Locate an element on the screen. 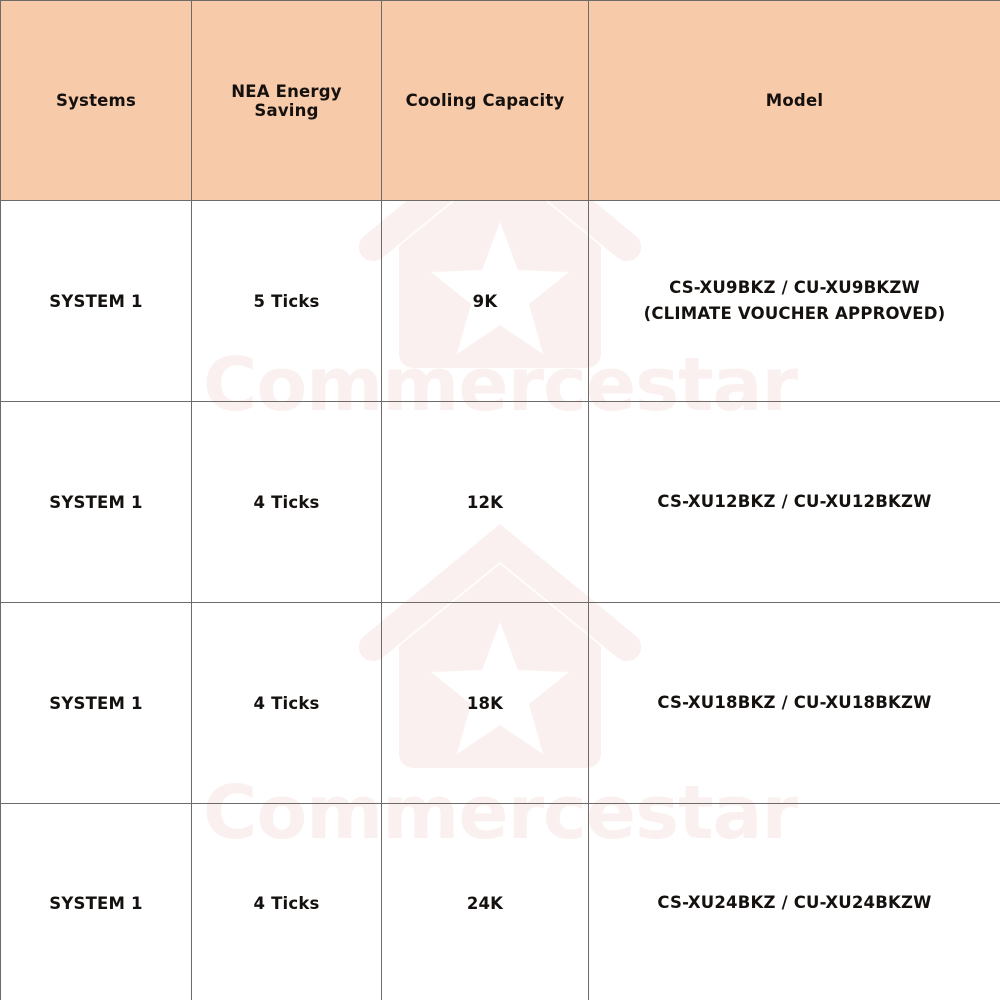 This screenshot has height=1000, width=1000. model-primary-text: CS-XU9BKZ / CU-XU9BKZW is located at coordinates (794, 288).